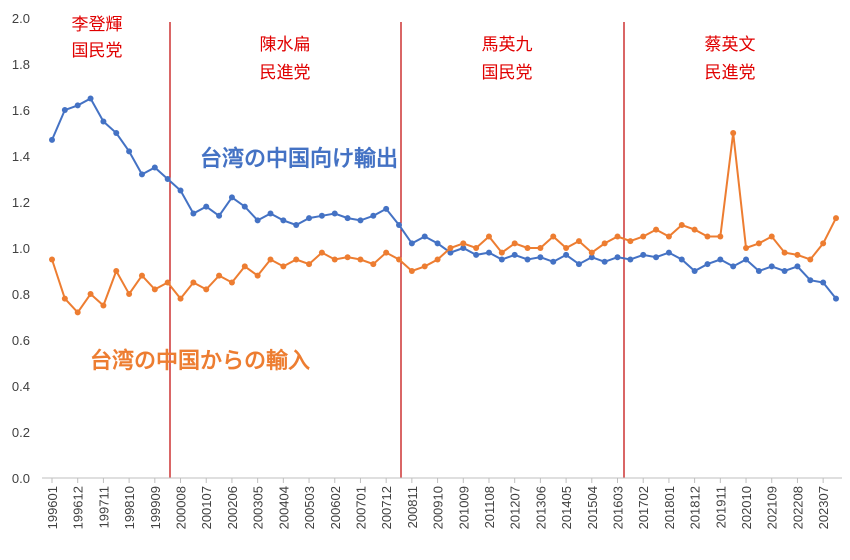 The image size is (850, 560). Describe the element at coordinates (129, 507) in the screenshot. I see `x-tick-label: 199810` at that location.